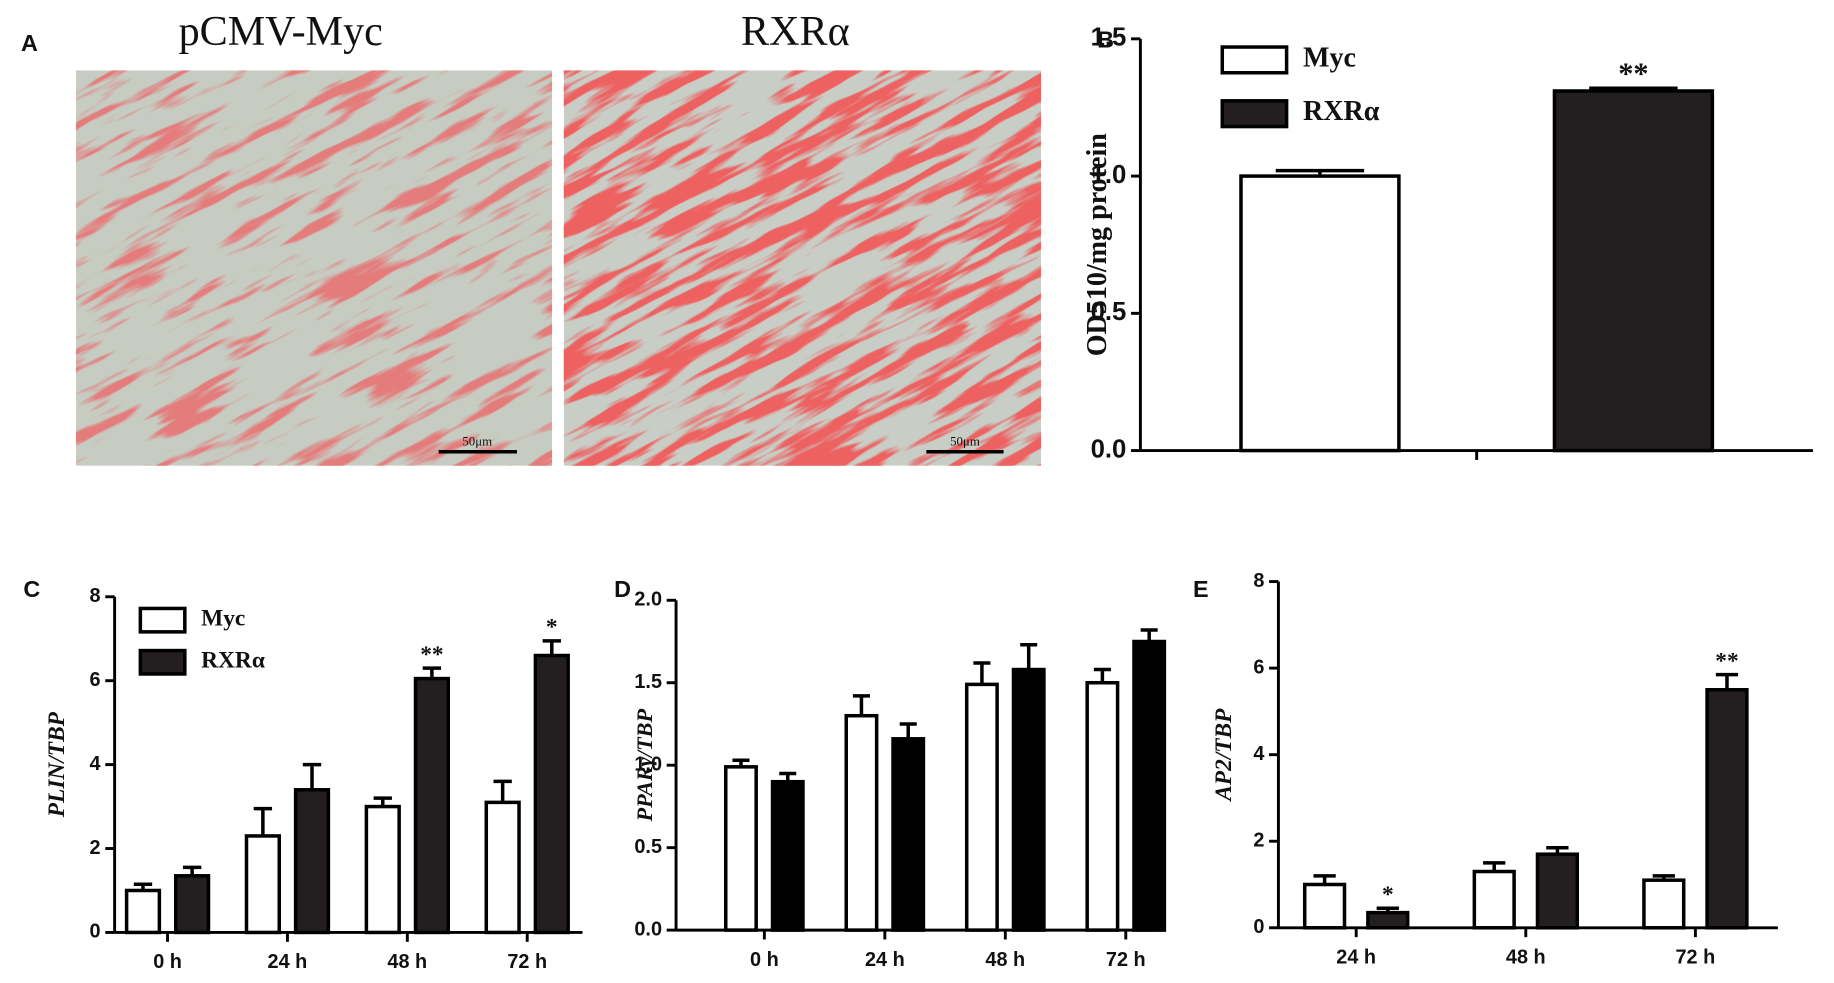 Image resolution: width=1834 pixels, height=983 pixels. I want to click on y-axis-label: PLIN/TBP, so click(57, 764).